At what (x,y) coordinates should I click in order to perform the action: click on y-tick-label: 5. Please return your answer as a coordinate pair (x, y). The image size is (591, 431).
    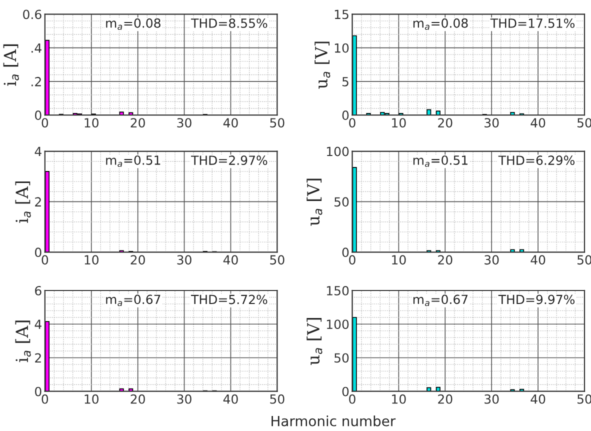
    Looking at the image, I should click on (345, 81).